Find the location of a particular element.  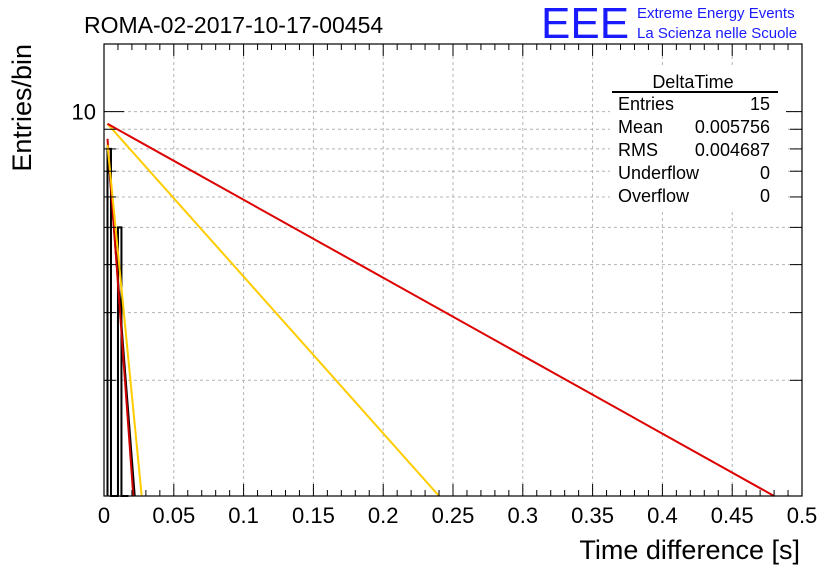

y-tick-label: 10 is located at coordinates (84, 112).